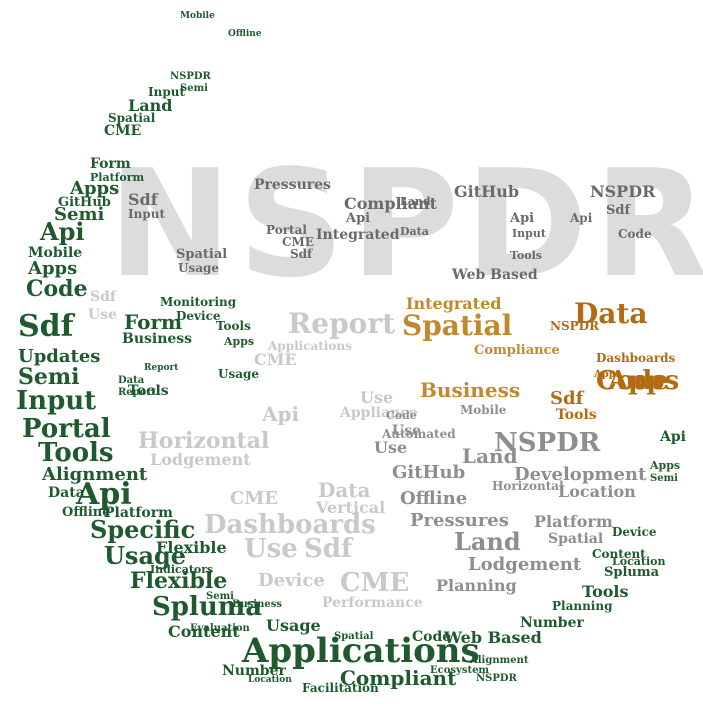 Image resolution: width=703 pixels, height=710 pixels. I want to click on word-compliance-1: Compliance, so click(517, 350).